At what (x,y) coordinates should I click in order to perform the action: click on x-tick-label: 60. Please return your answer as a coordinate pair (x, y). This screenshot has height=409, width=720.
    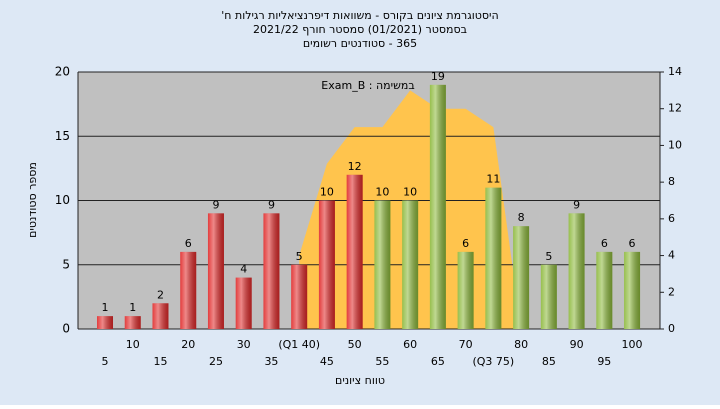
    Looking at the image, I should click on (410, 344).